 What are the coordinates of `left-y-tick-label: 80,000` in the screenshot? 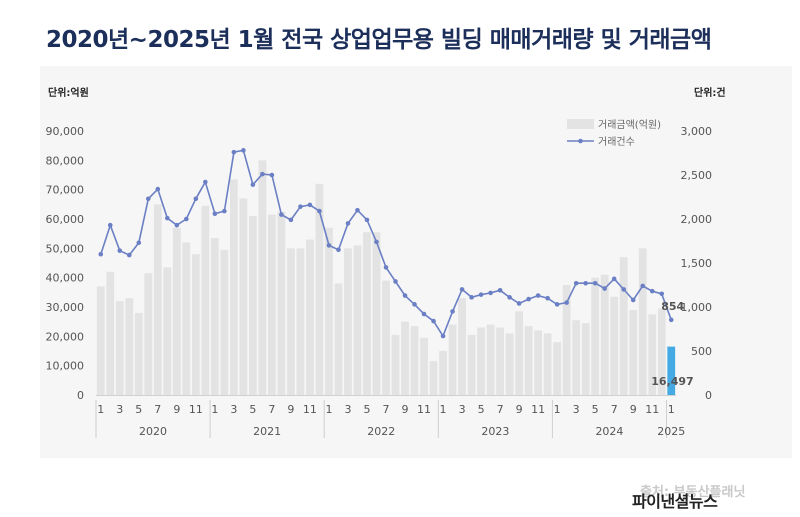 It's located at (65, 160).